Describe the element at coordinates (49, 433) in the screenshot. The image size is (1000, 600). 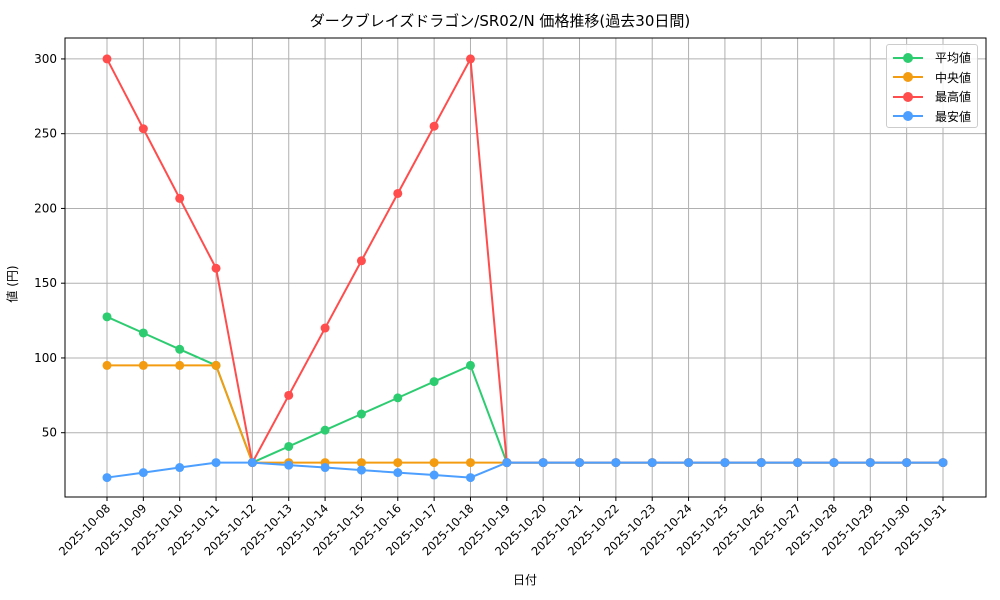
I see `y-tick-label: 50` at that location.